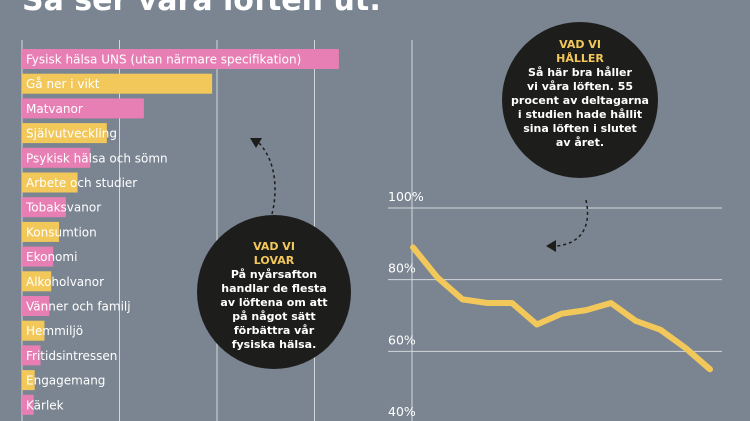 The height and width of the screenshot is (421, 750). What do you see at coordinates (201, 9) in the screenshot?
I see `page-title: Så ser våra löften ut:` at bounding box center [201, 9].